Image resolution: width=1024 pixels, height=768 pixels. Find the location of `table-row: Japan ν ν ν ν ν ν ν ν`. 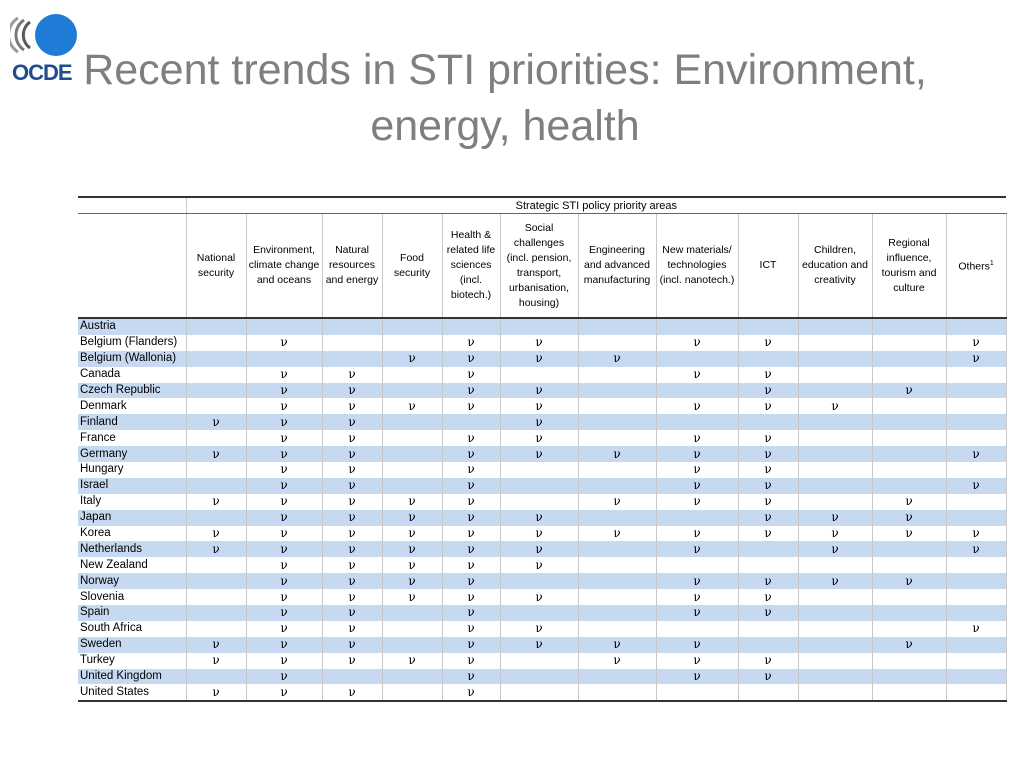

table-row: Japan ν ν ν ν ν ν ν ν is located at coordinates (542, 517).